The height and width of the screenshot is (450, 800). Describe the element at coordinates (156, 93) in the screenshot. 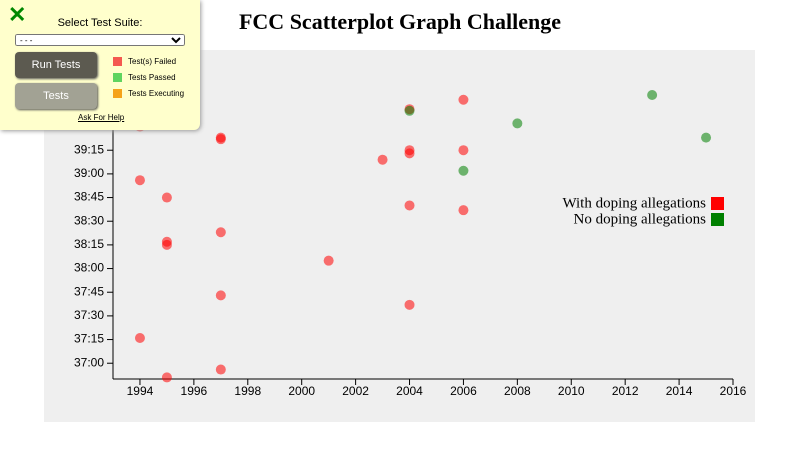

I see `legend-text: Tests Executing` at that location.